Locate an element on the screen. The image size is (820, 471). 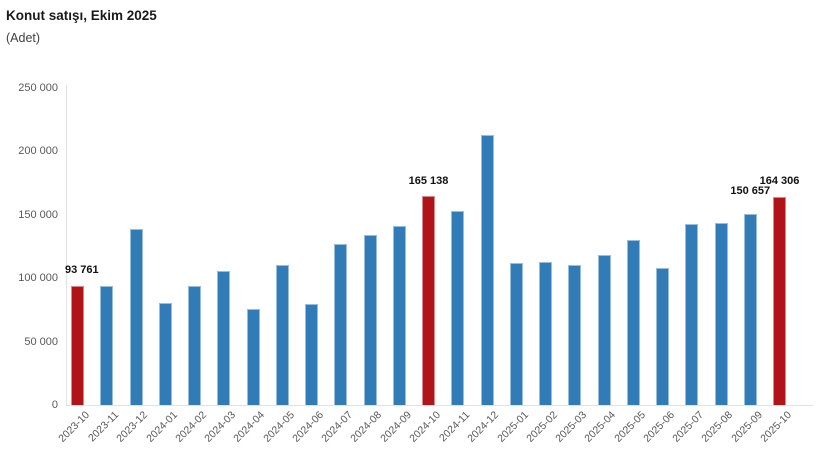
y-axis-line is located at coordinates (66, 245).